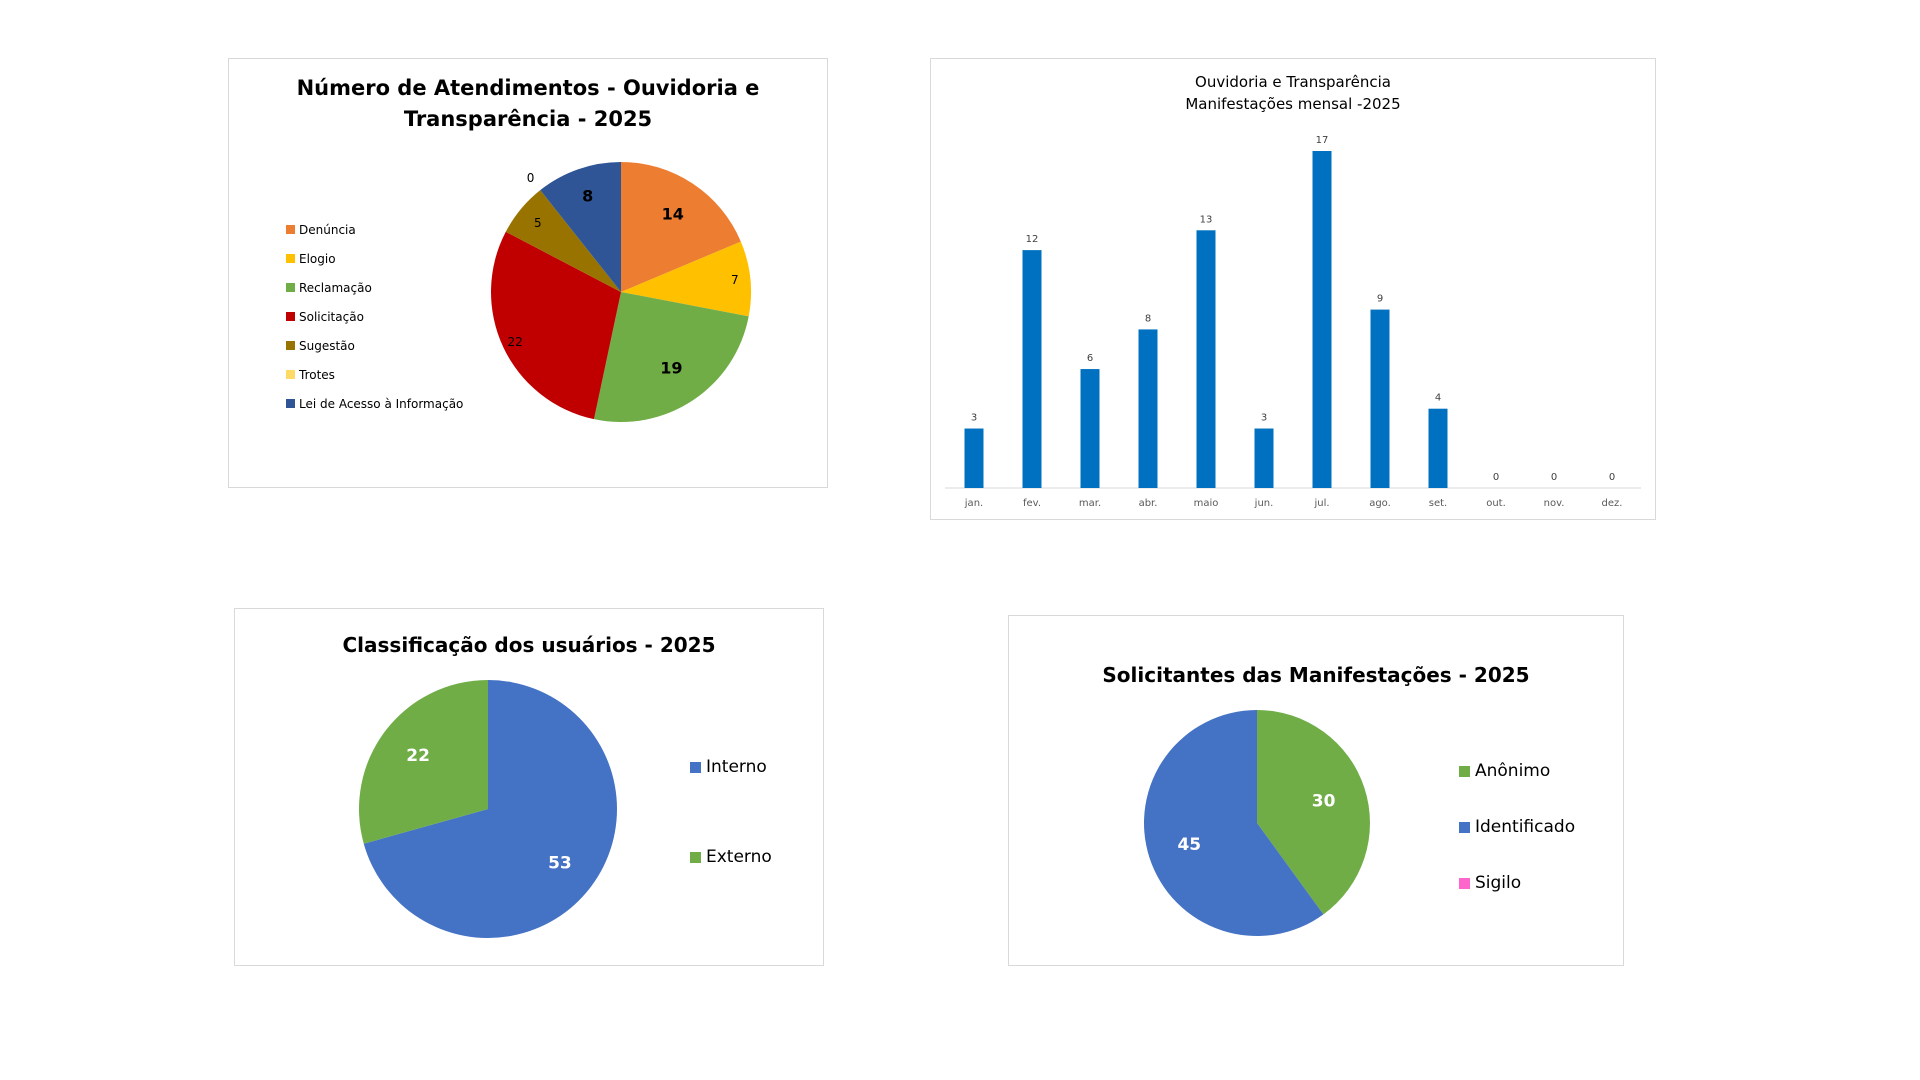 This screenshot has width=1920, height=1080. What do you see at coordinates (1148, 503) in the screenshot?
I see `x-tick-label-abr: abr.` at bounding box center [1148, 503].